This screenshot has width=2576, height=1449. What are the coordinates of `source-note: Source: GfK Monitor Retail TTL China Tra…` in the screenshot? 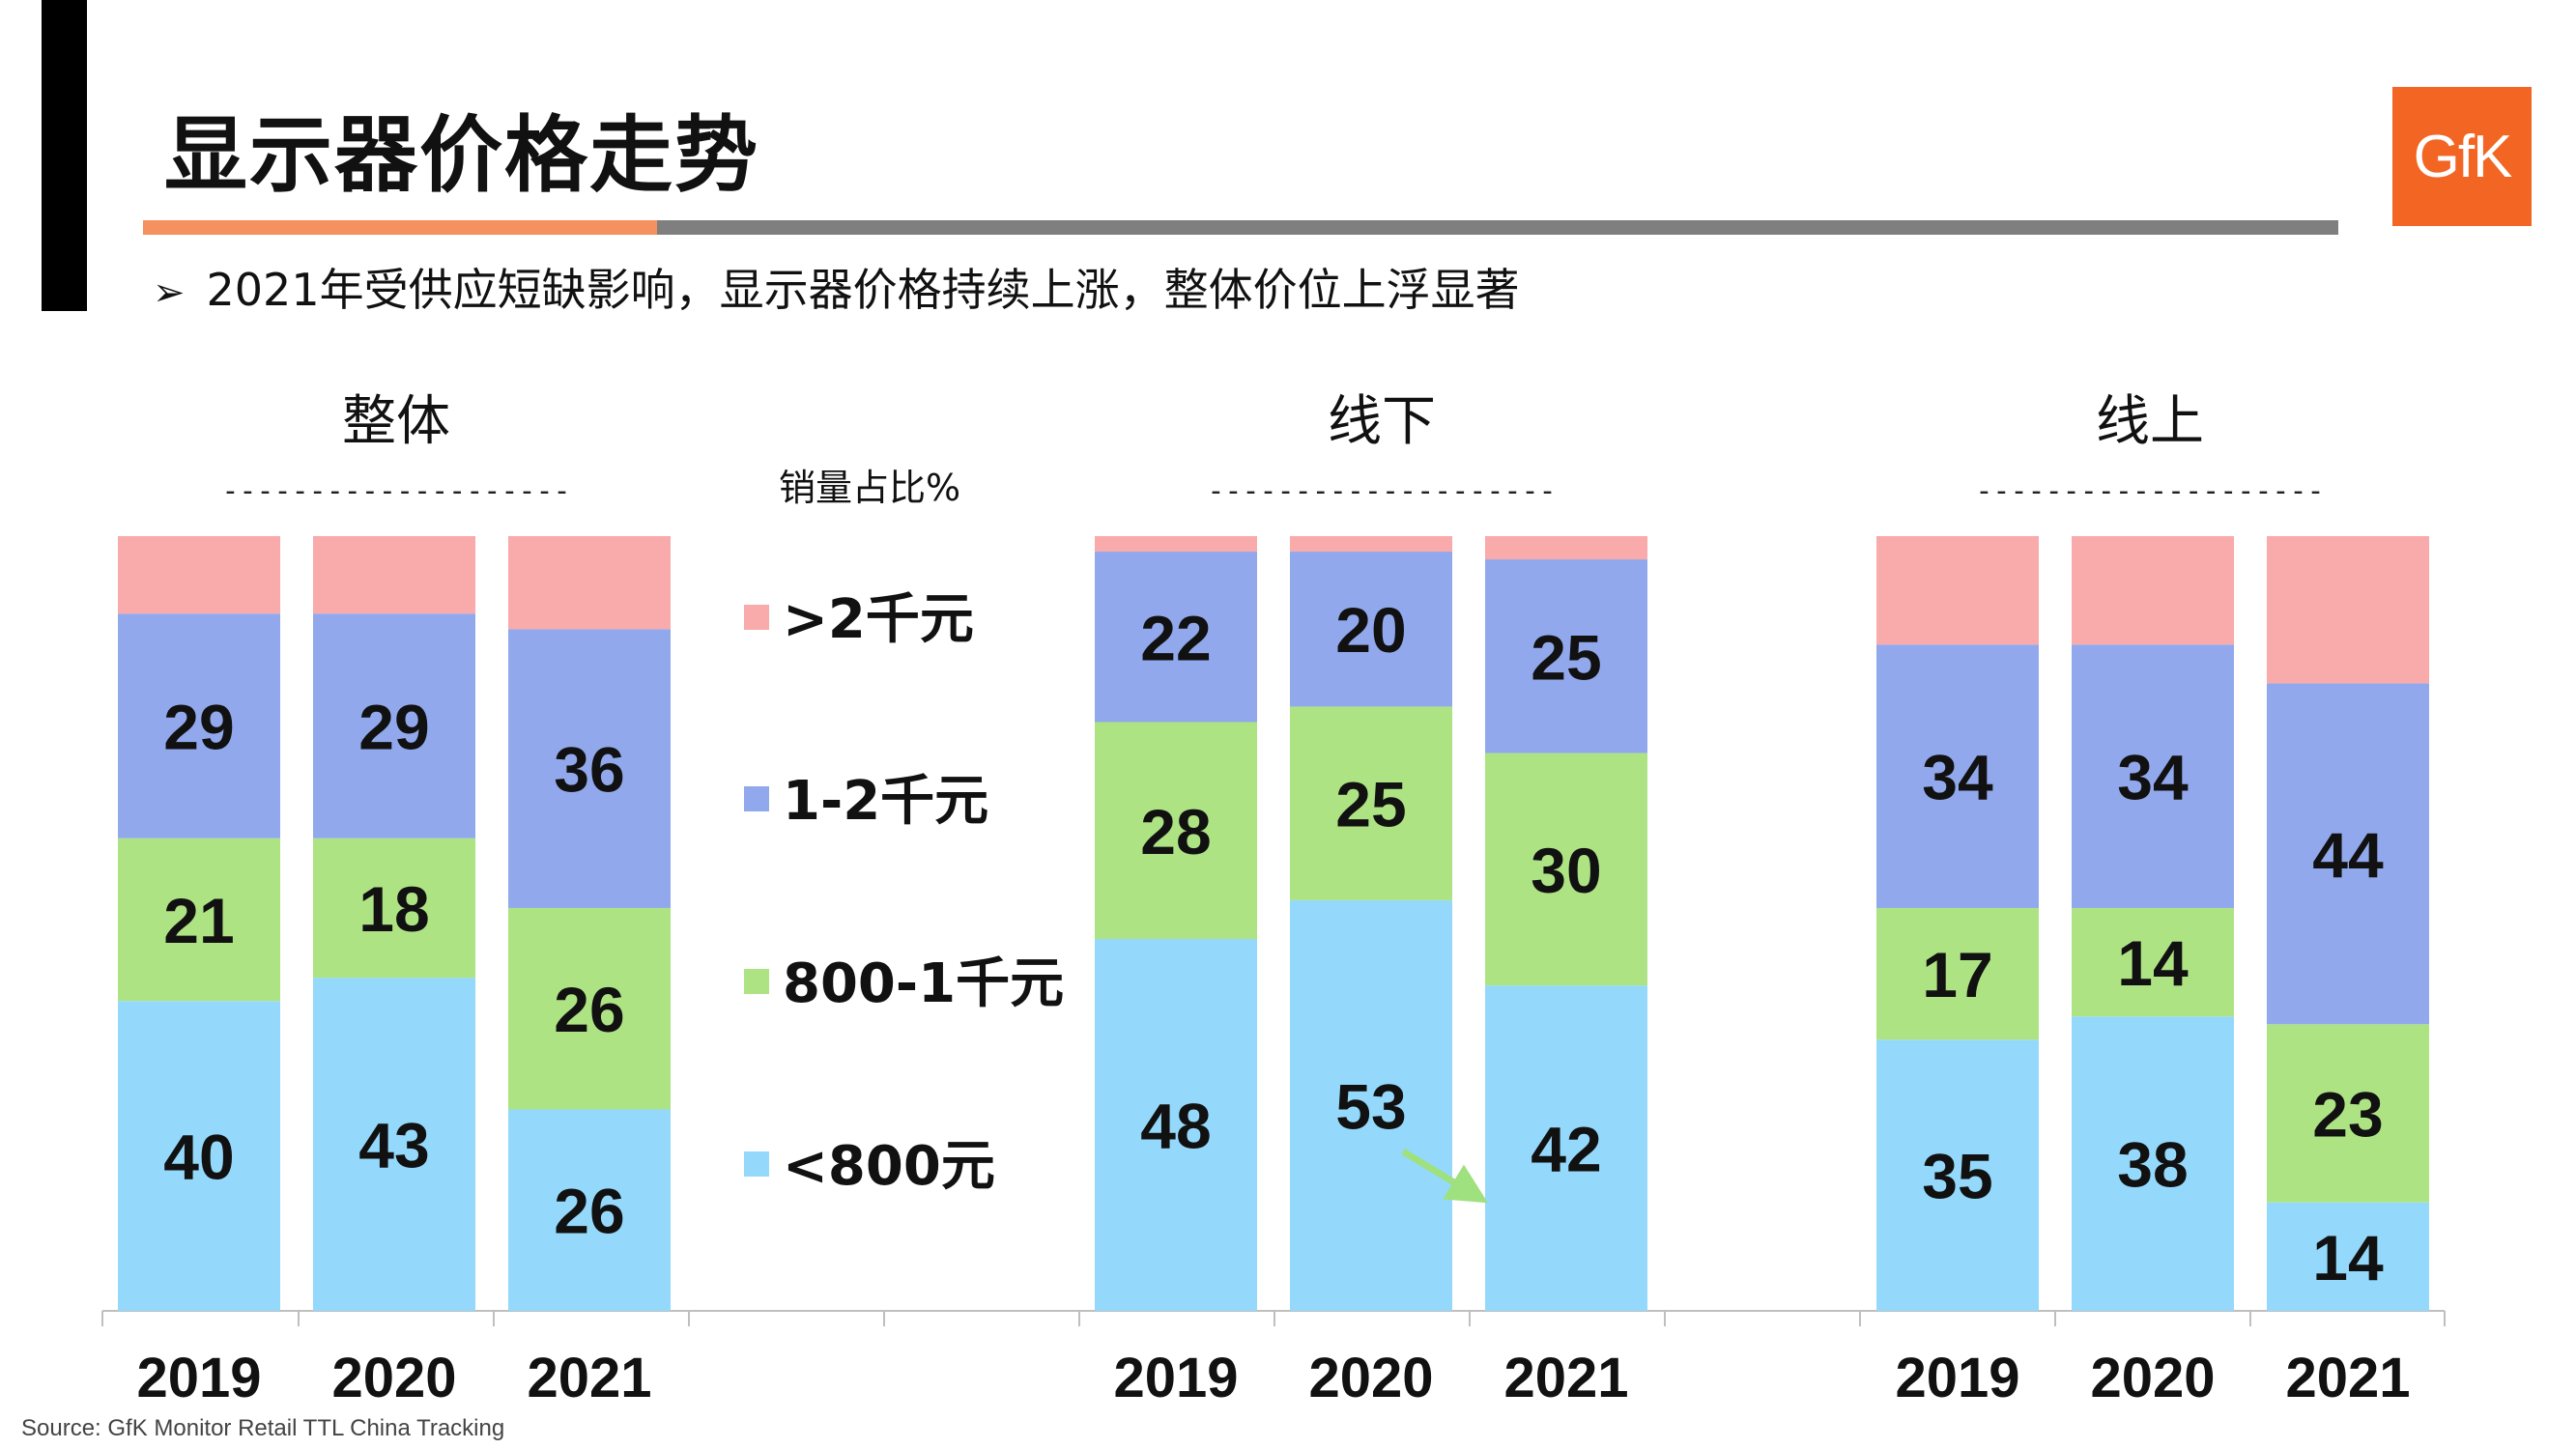 It's located at (263, 1428).